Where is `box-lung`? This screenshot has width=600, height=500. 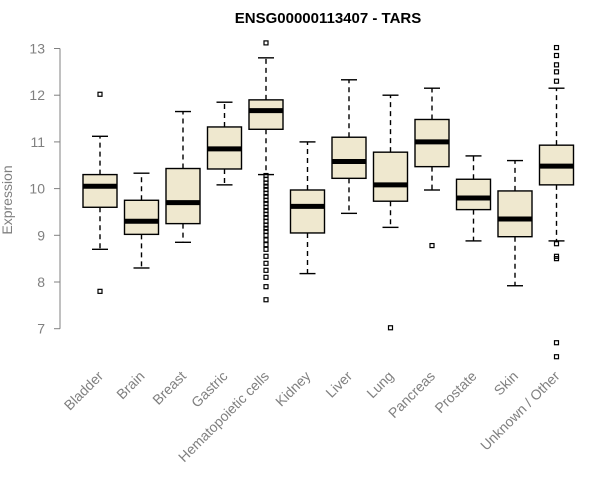 box-lung is located at coordinates (390, 212).